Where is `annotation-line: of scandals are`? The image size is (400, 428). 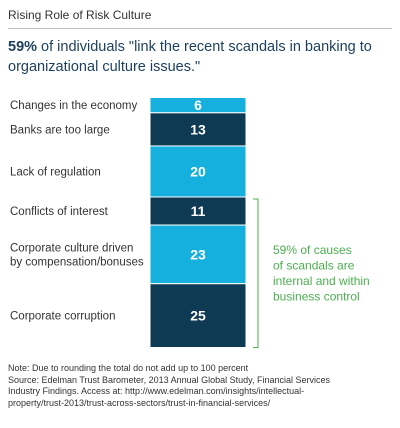 annotation-line: of scandals are is located at coordinates (314, 265).